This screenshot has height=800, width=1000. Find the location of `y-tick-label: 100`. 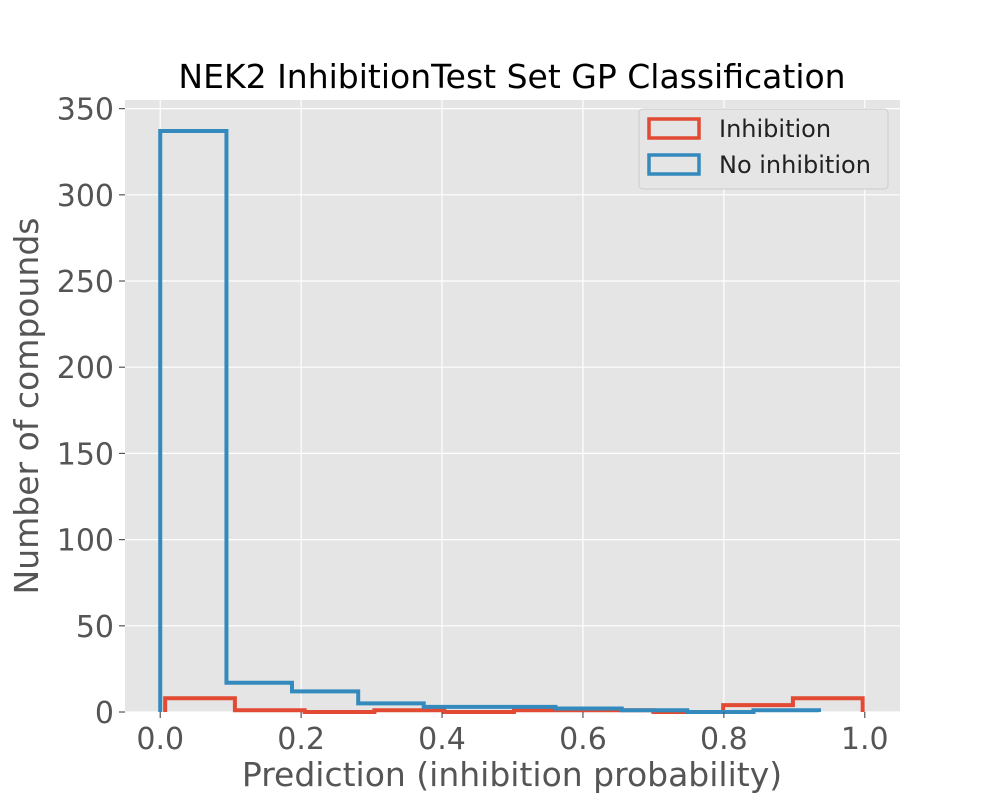

y-tick-label: 100 is located at coordinates (85, 541).